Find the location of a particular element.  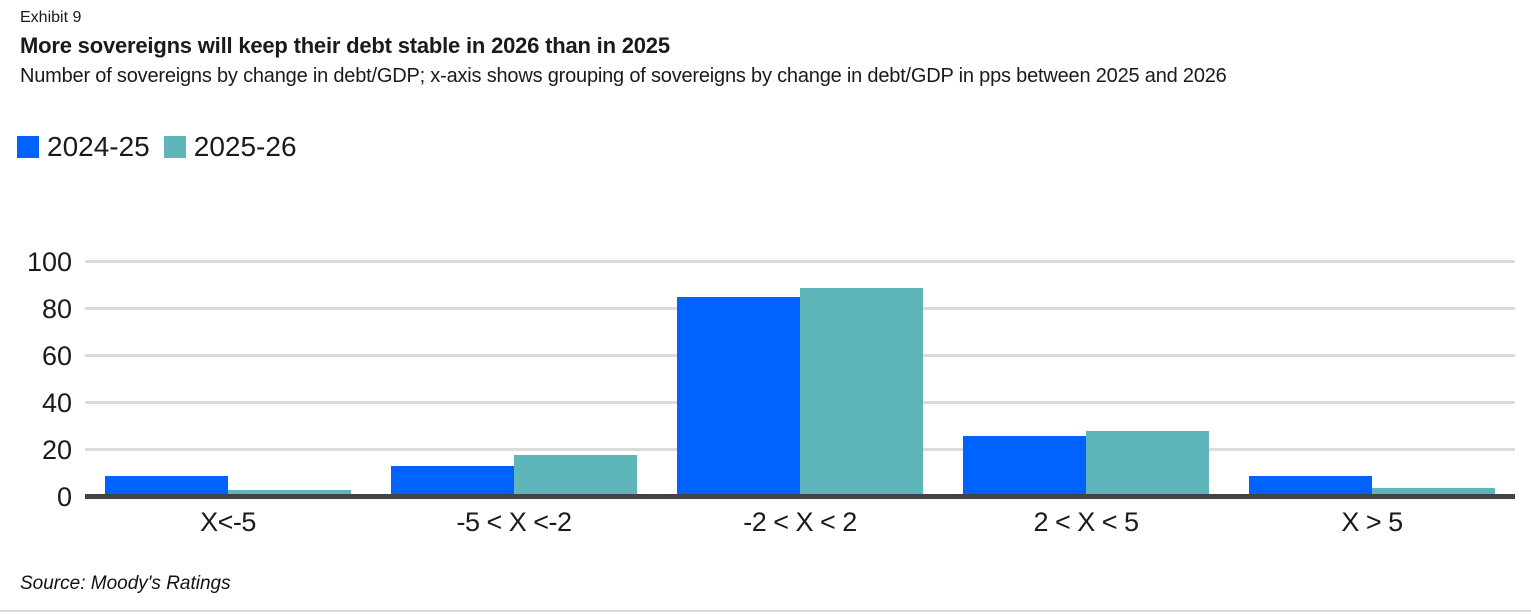

bar-2025-26--5<X<-2 is located at coordinates (575, 475).